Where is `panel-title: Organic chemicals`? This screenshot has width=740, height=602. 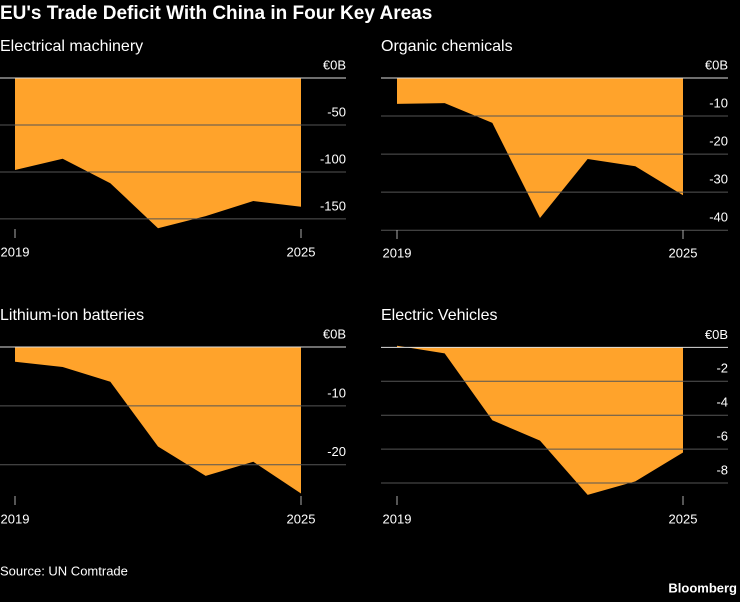 panel-title: Organic chemicals is located at coordinates (447, 46).